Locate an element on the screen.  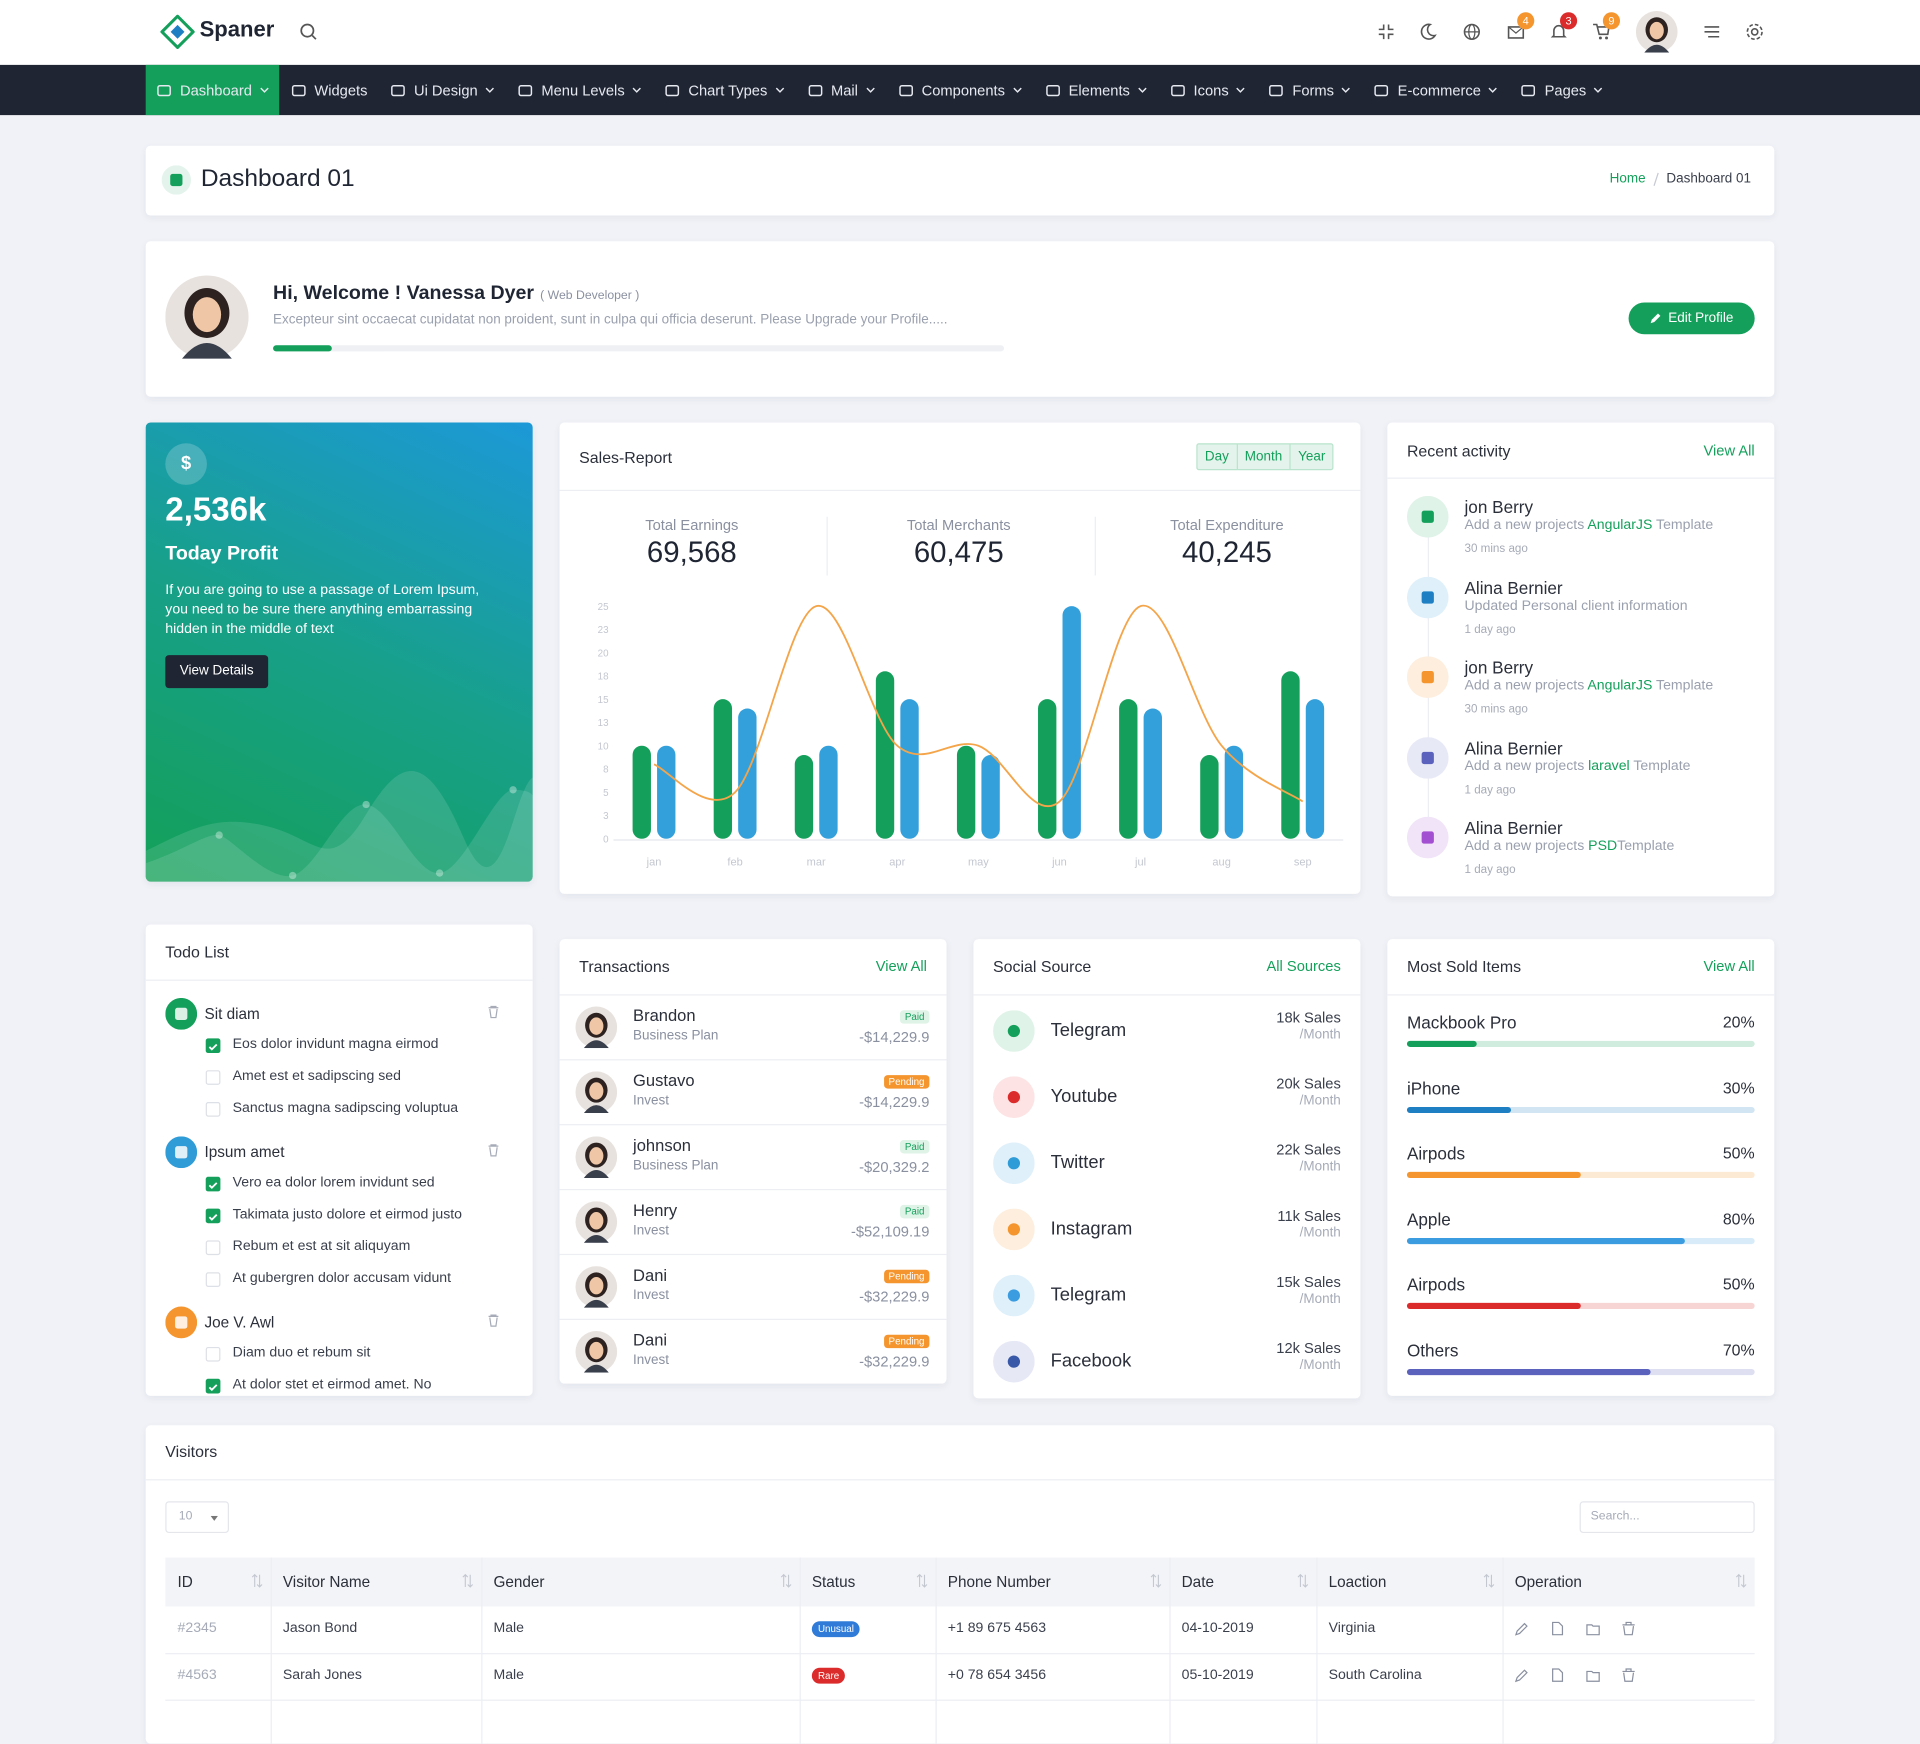
page-length-select: 10 is located at coordinates (197, 1517).